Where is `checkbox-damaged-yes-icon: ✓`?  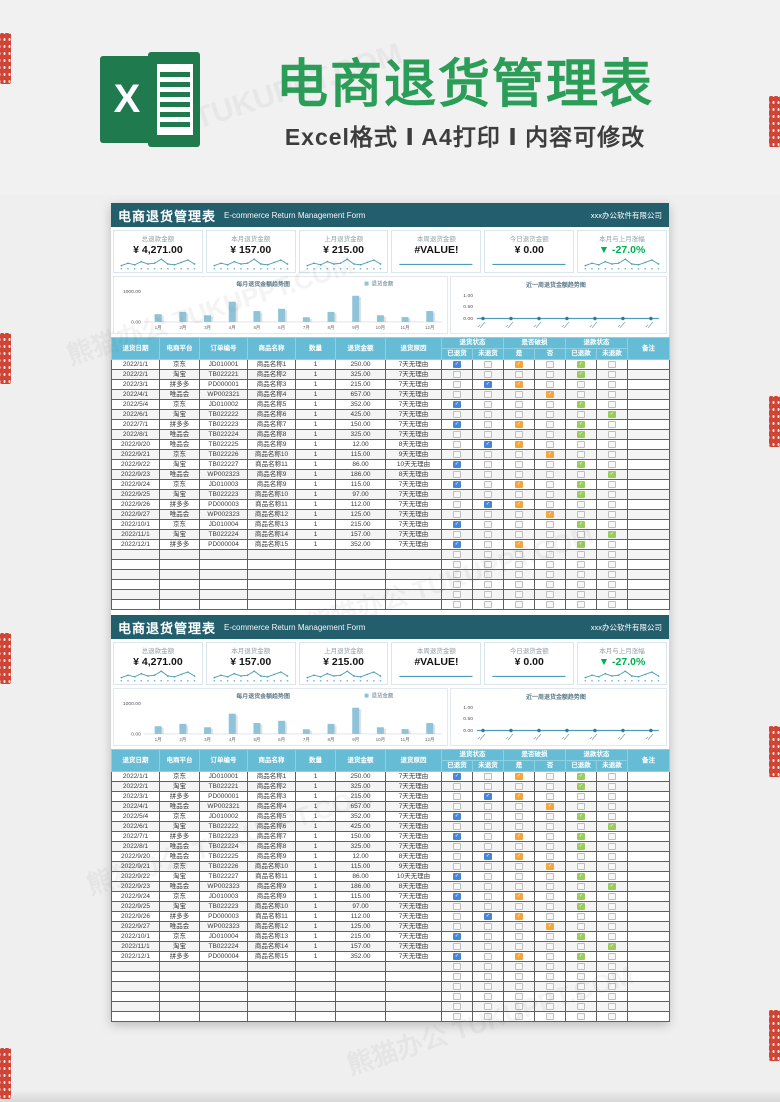 checkbox-damaged-yes-icon: ✓ is located at coordinates (519, 916).